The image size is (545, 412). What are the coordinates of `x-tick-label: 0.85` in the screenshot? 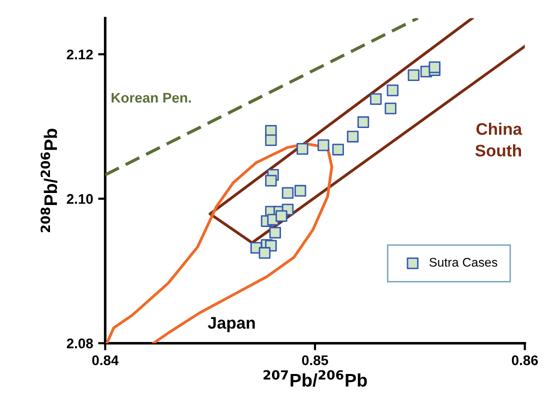 It's located at (315, 360).